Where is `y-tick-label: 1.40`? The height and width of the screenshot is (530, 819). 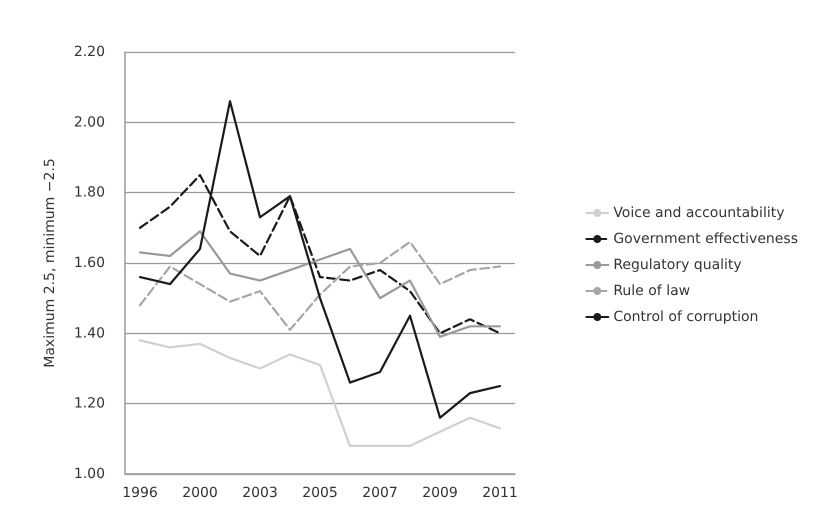
y-tick-label: 1.40 is located at coordinates (89, 333).